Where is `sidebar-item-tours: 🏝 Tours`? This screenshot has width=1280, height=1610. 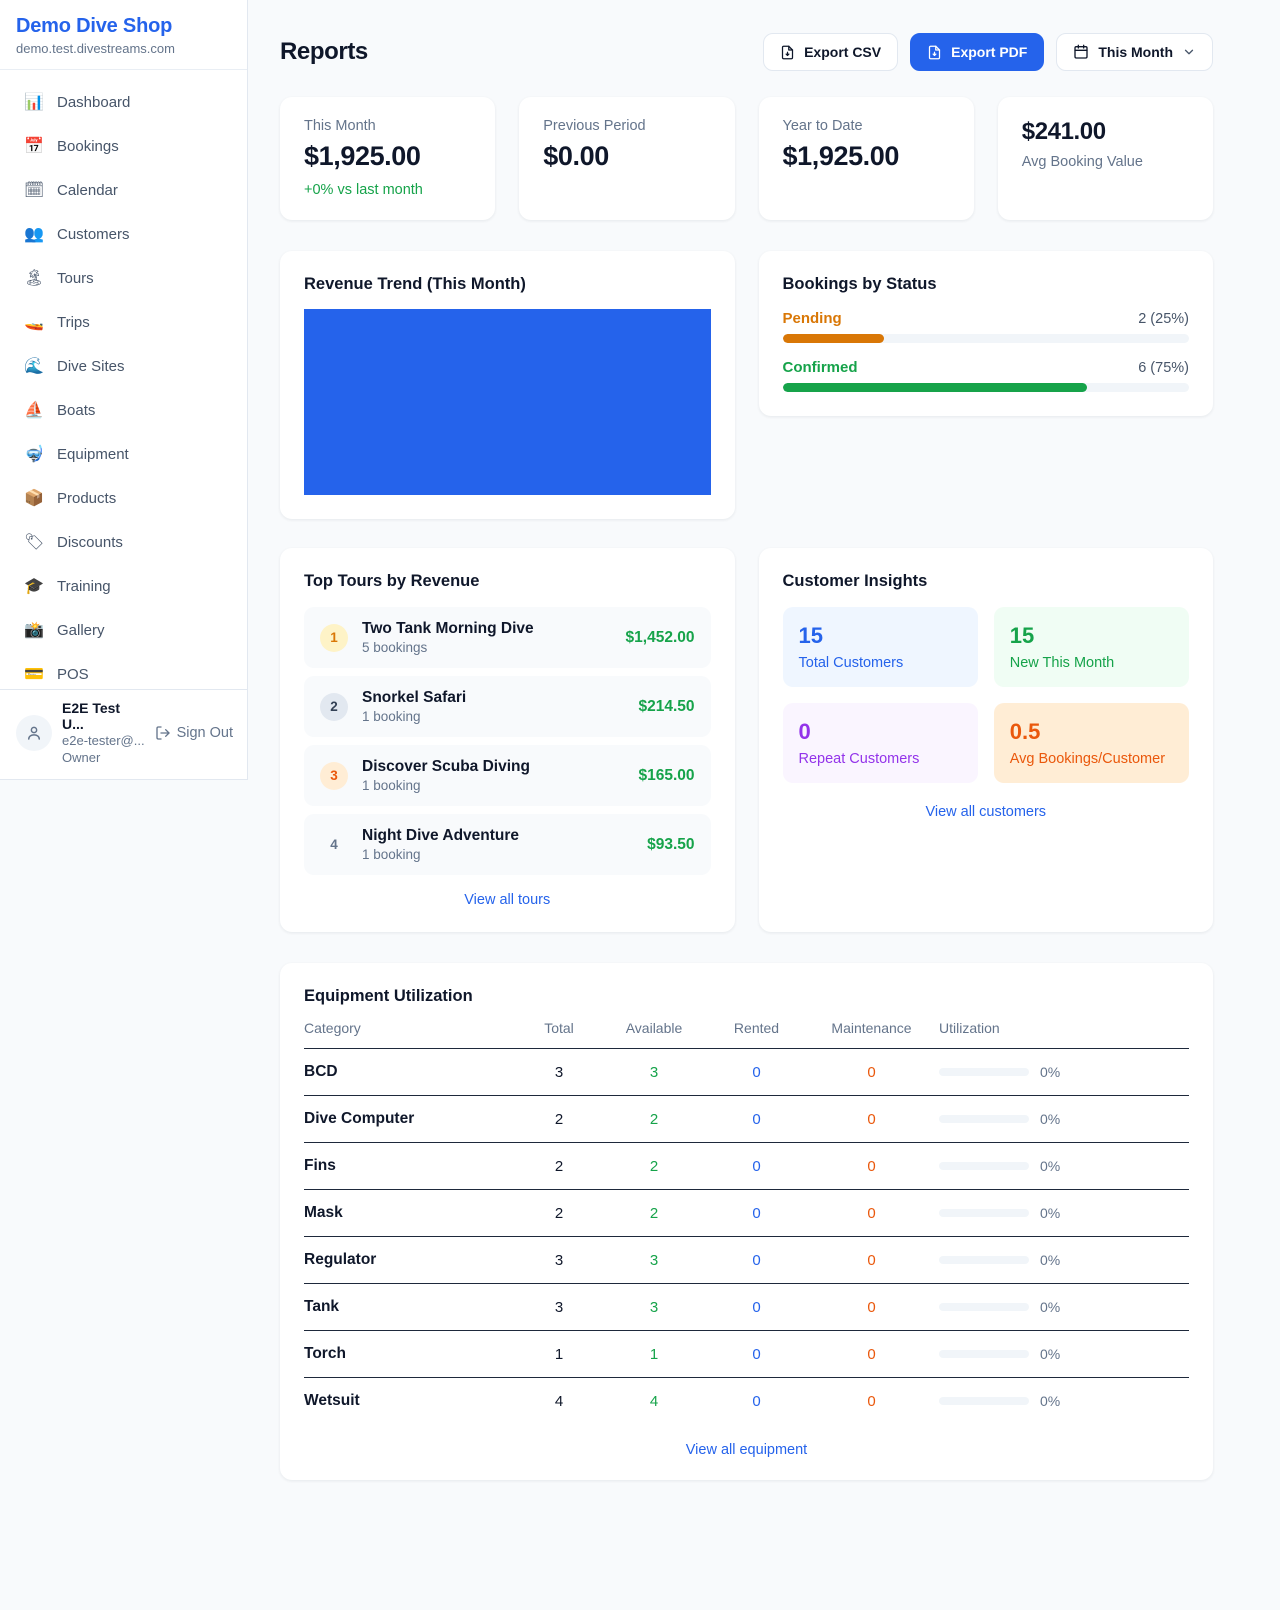
sidebar-item-tours: 🏝 Tours is located at coordinates (123, 278).